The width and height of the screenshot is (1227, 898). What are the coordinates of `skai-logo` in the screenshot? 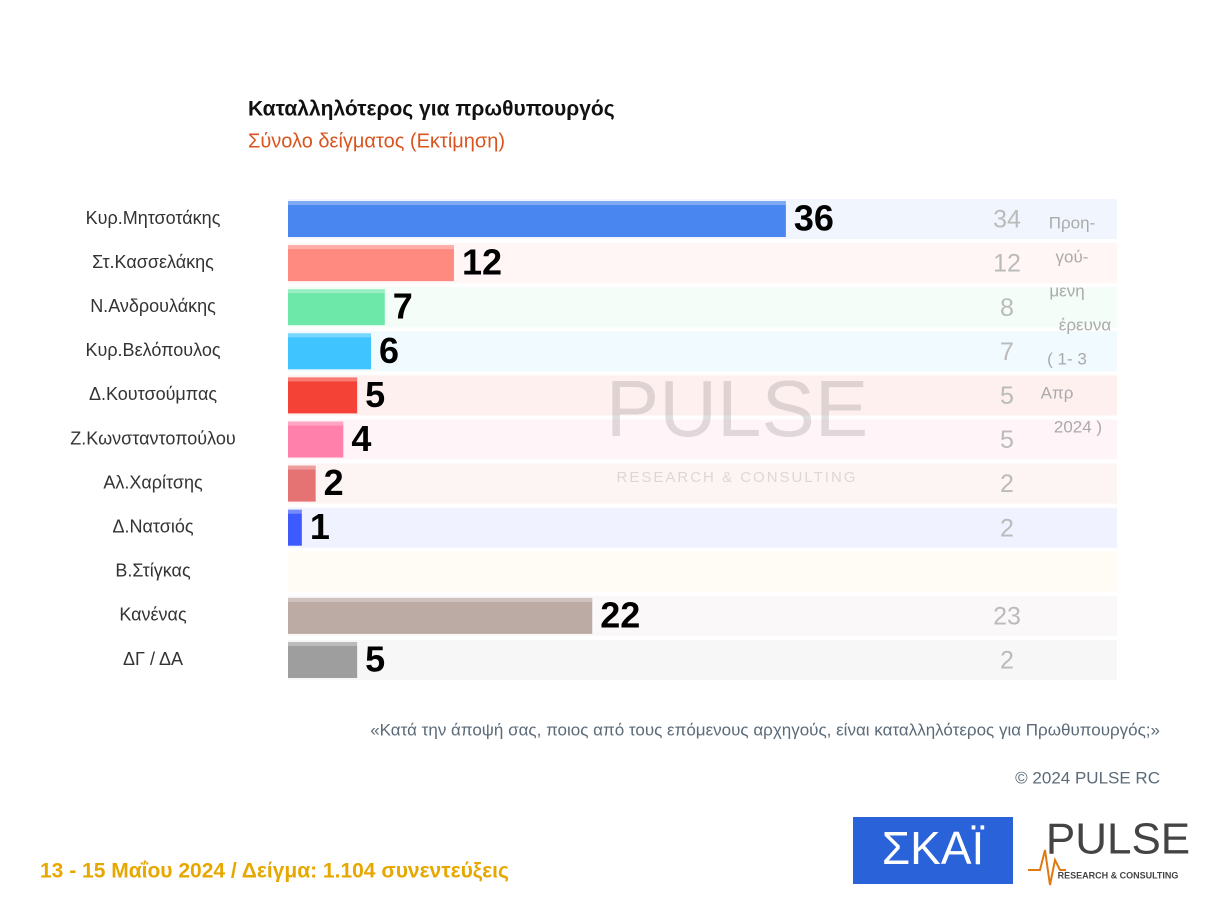 It's located at (933, 850).